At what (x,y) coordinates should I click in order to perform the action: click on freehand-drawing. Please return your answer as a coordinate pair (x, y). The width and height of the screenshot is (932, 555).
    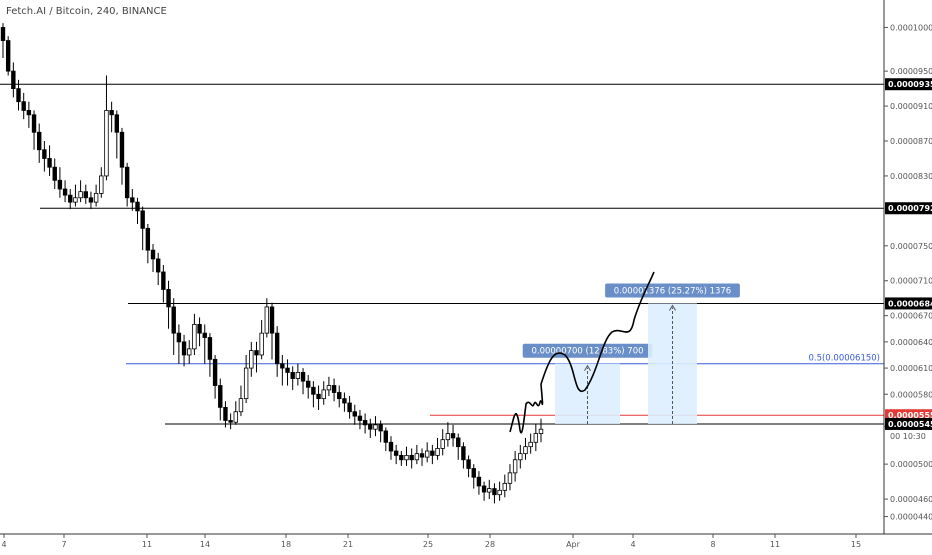
    Looking at the image, I should click on (582, 352).